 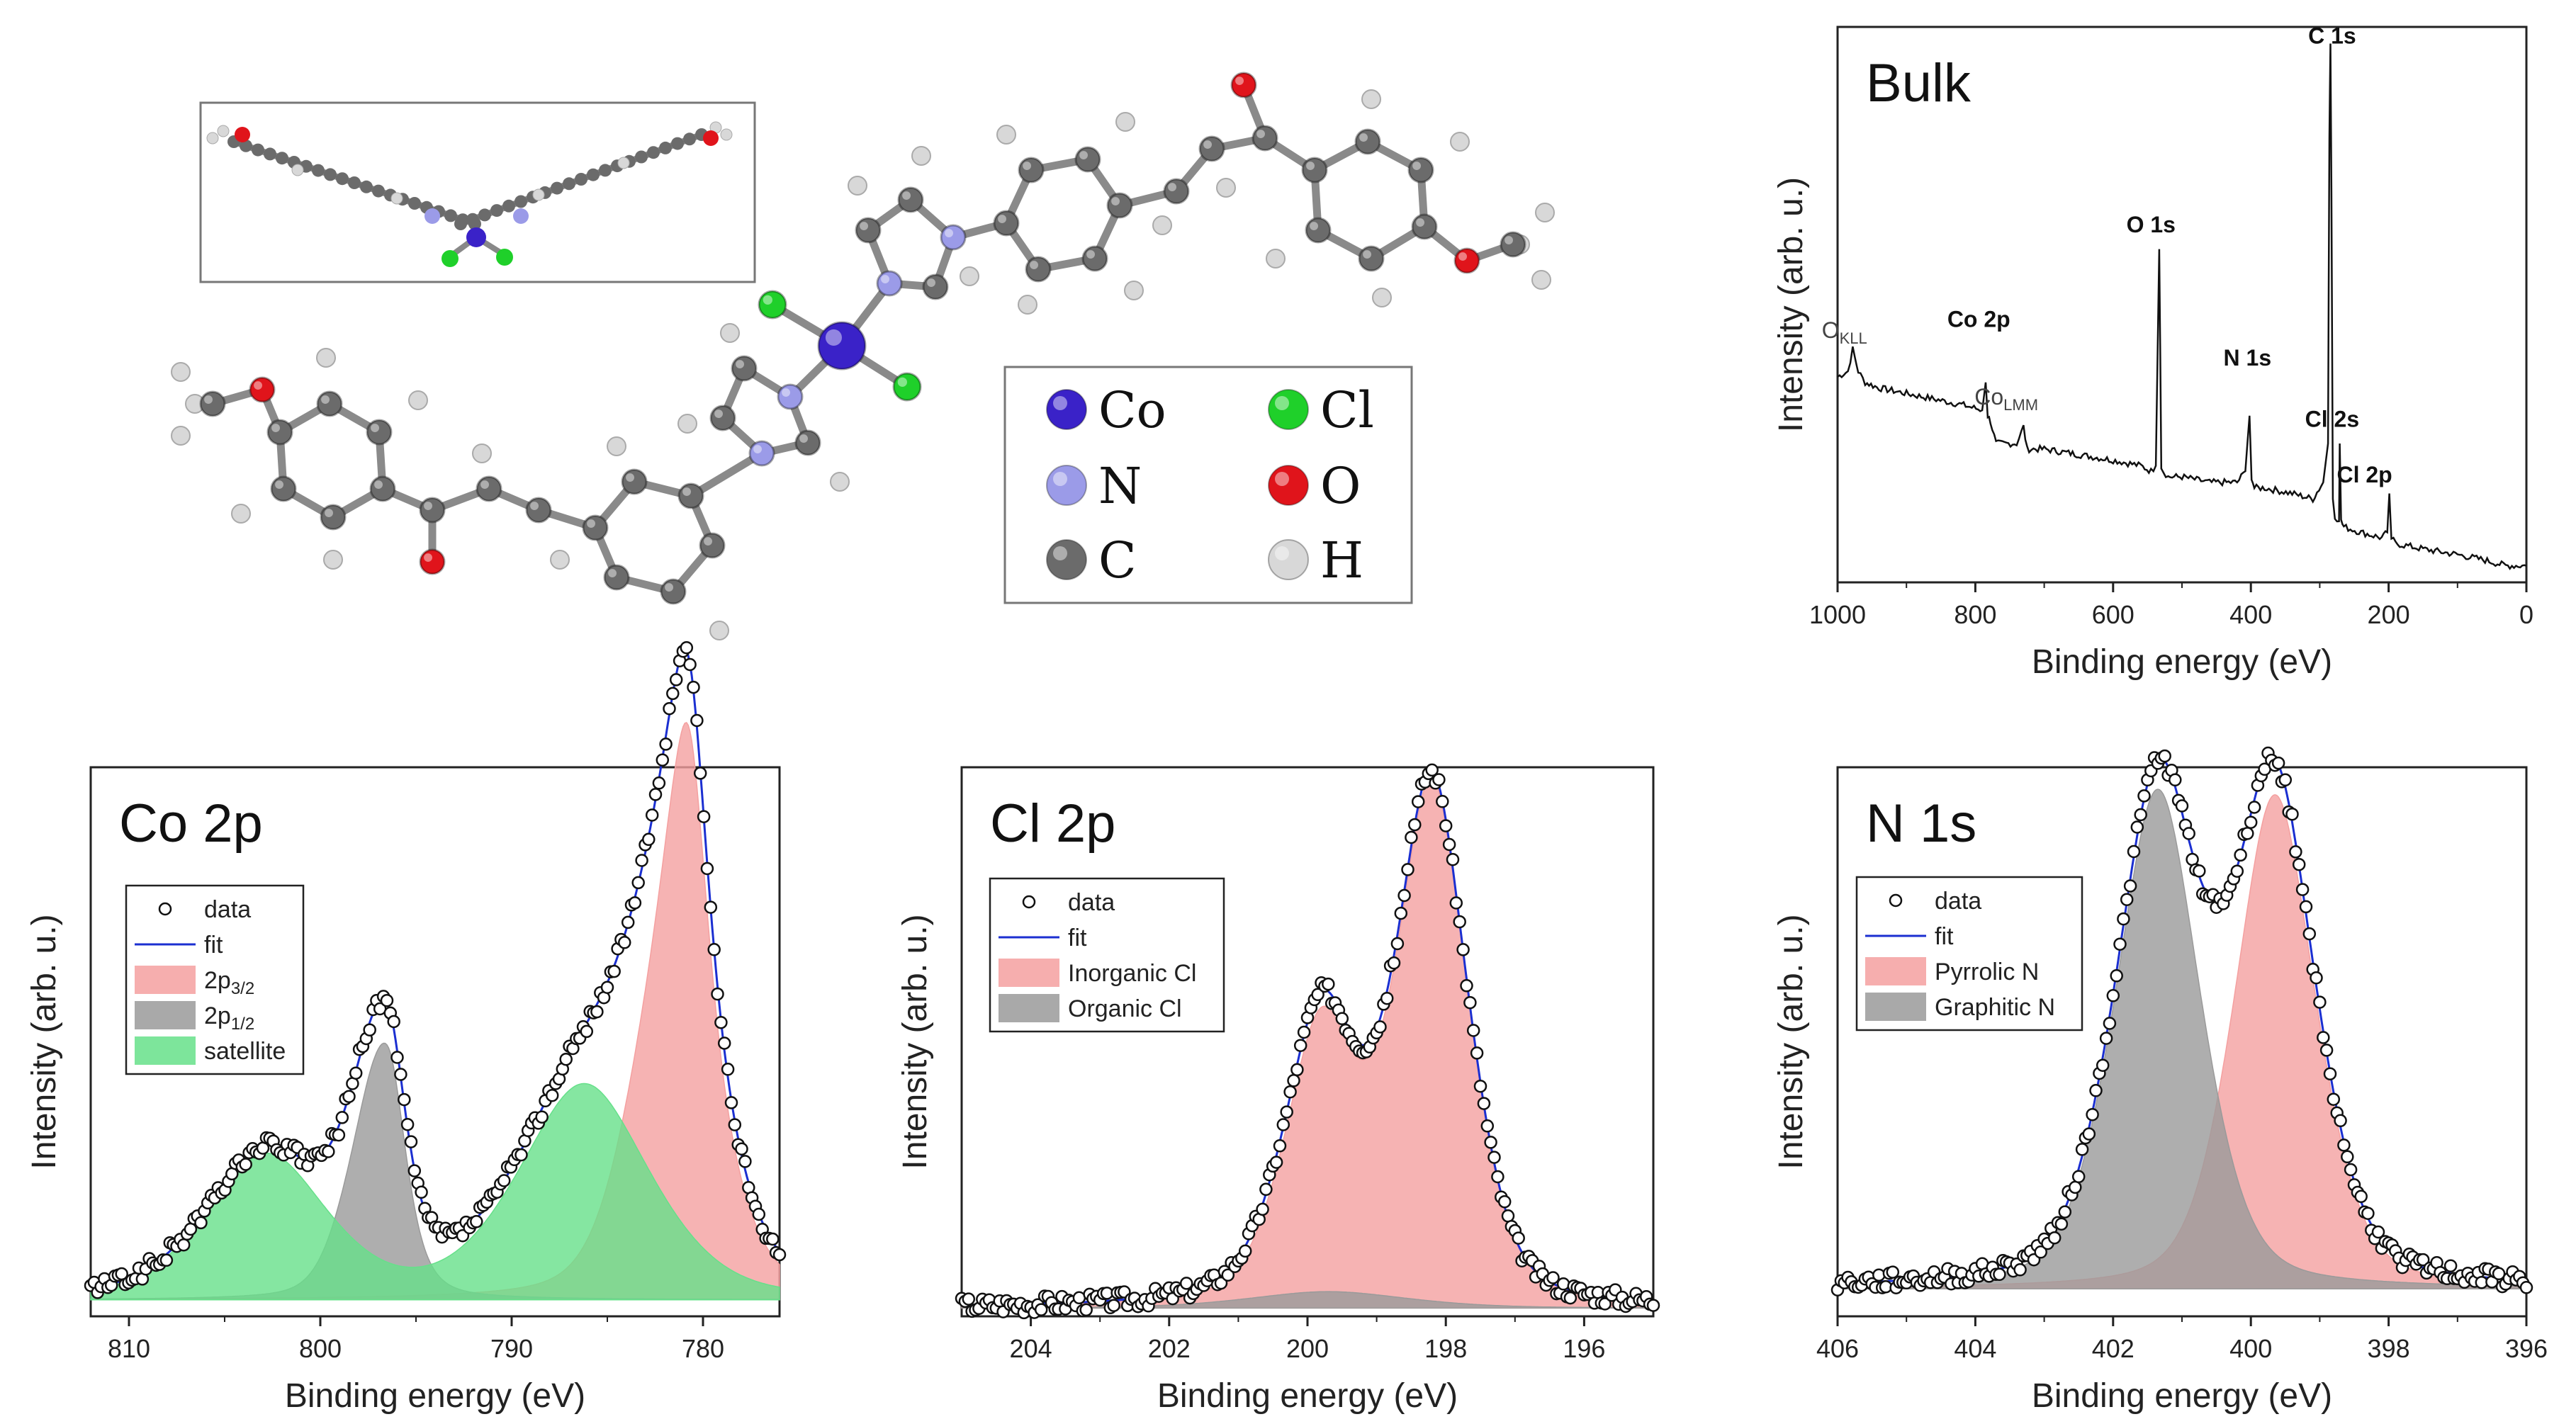 I want to click on atom-legend-c-label: C, so click(x=1117, y=560).